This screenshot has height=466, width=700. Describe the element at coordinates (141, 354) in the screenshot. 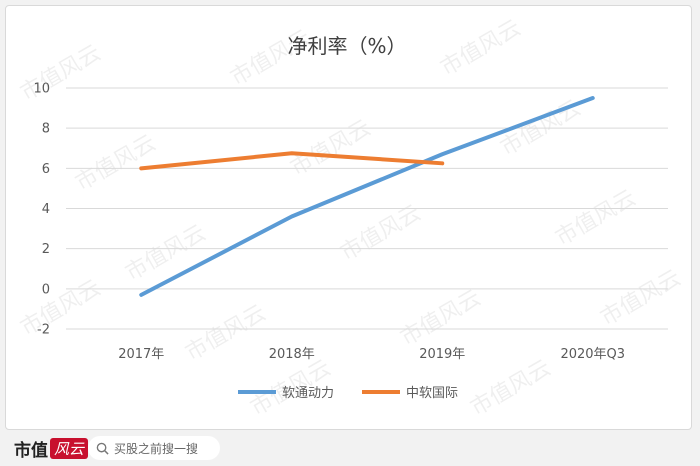

I see `x-tick-label: 2017年` at that location.